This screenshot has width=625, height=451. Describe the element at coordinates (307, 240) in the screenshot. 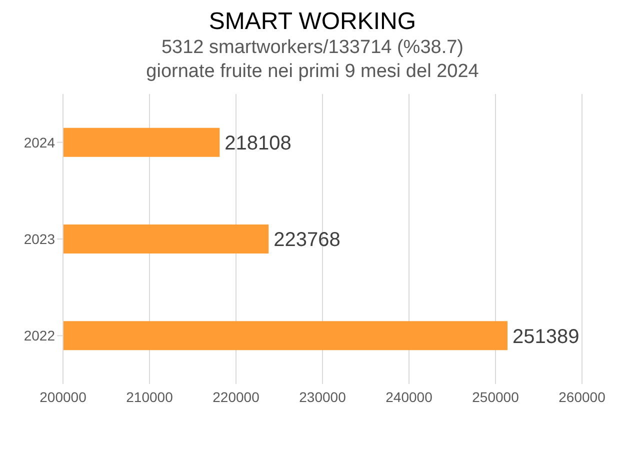

I see `data-label: 223768` at that location.